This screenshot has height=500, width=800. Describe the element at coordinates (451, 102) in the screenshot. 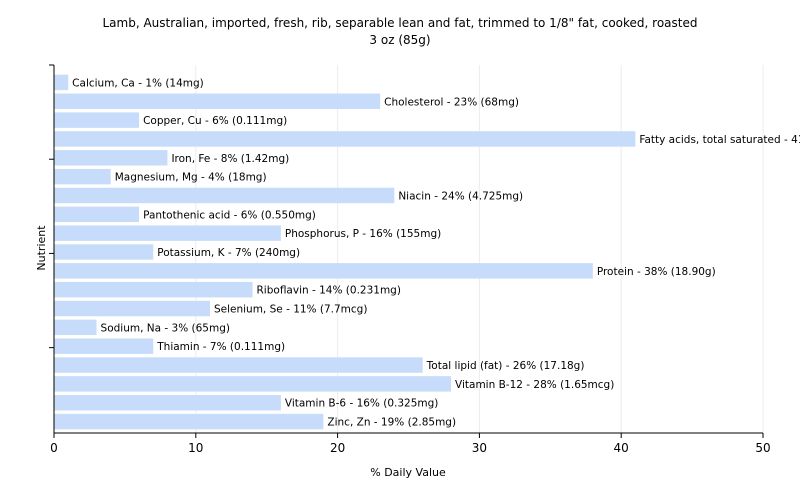

I see `bar-label: Cholesterol - 23% (68mg)` at that location.